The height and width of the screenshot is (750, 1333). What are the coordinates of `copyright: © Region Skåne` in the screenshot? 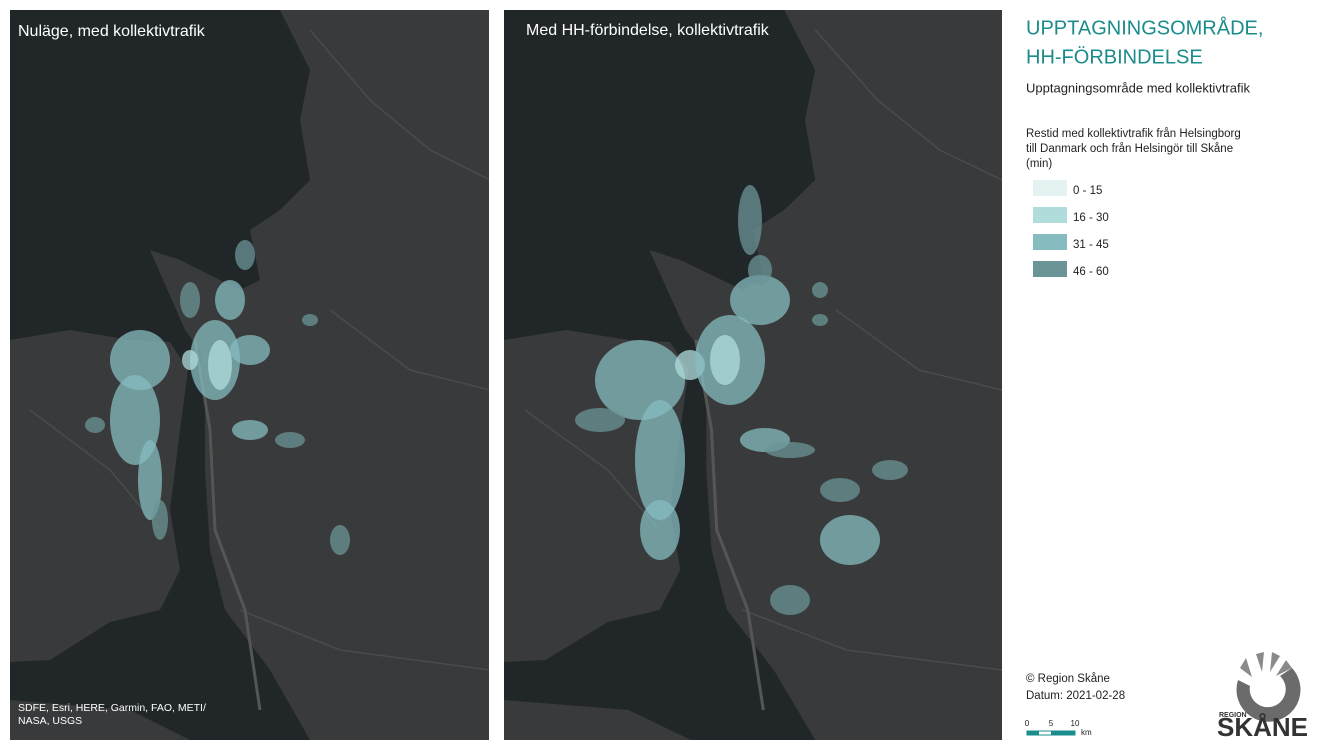 It's located at (1068, 679).